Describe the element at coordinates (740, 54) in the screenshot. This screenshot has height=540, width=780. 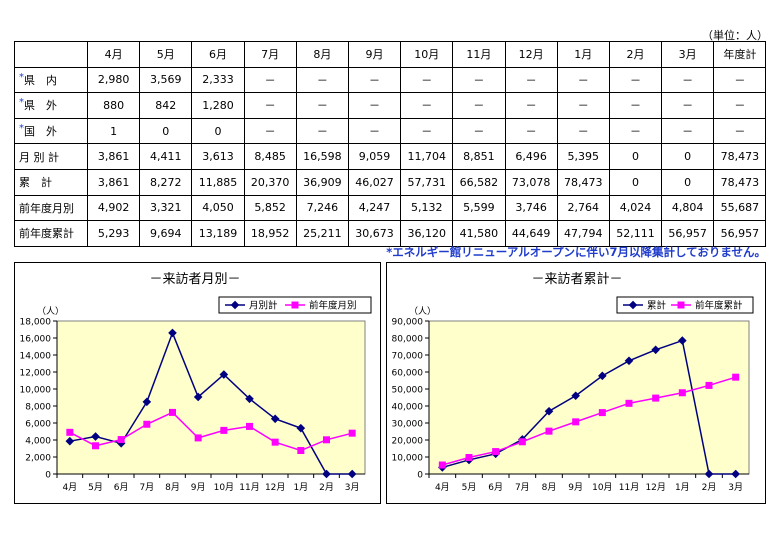
I see `column-header: 年度計` at that location.